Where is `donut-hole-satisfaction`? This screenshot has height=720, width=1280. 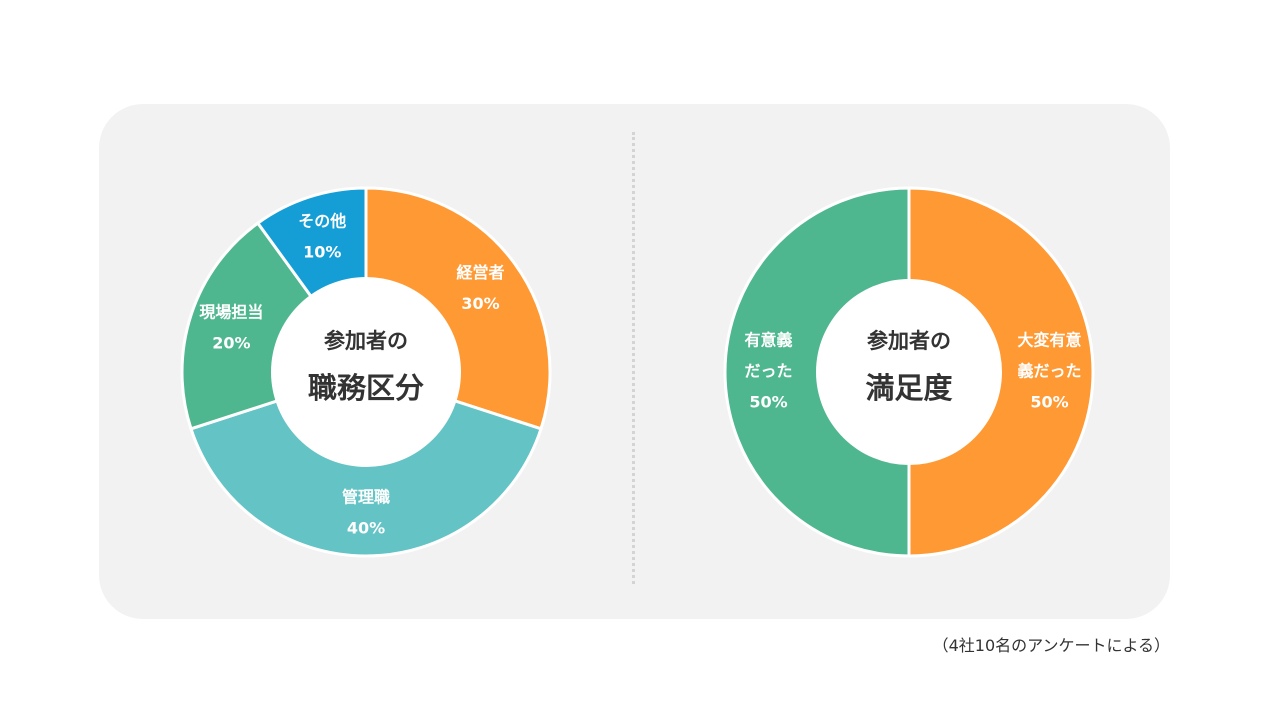
donut-hole-satisfaction is located at coordinates (909, 372).